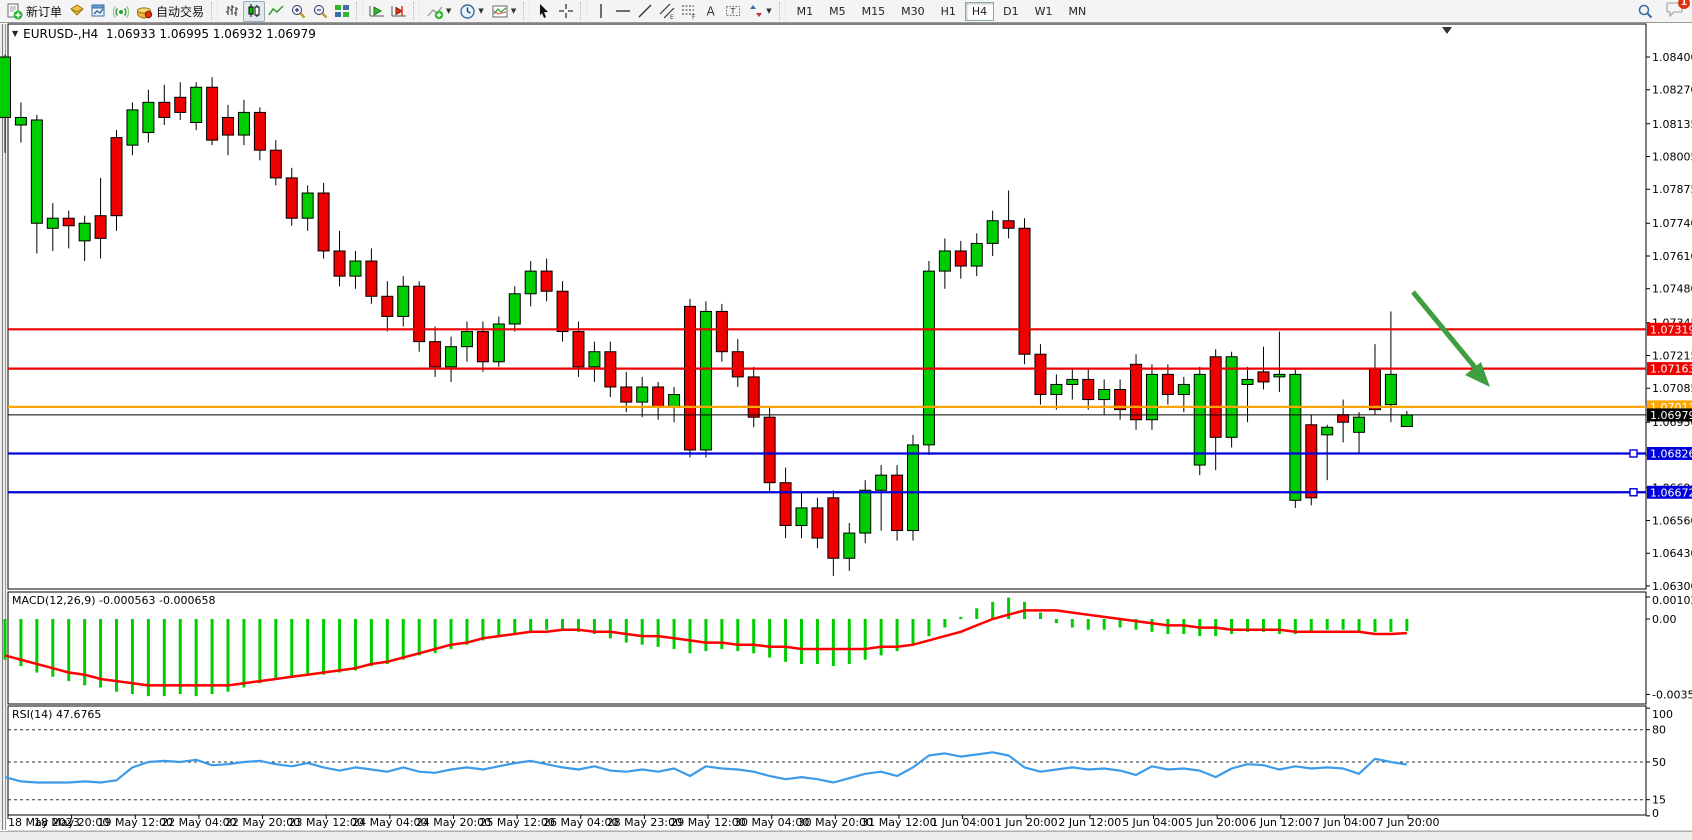  What do you see at coordinates (99, 11) in the screenshot?
I see `chart-window-button` at bounding box center [99, 11].